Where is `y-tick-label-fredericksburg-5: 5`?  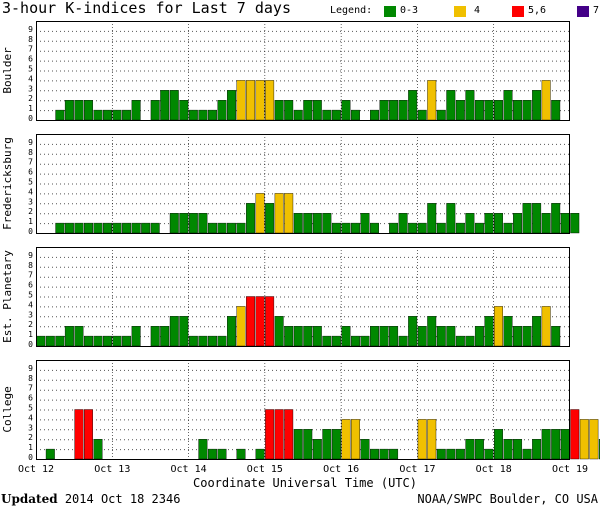 y-tick-label-fredericksburg-5: 5 is located at coordinates (30, 182).